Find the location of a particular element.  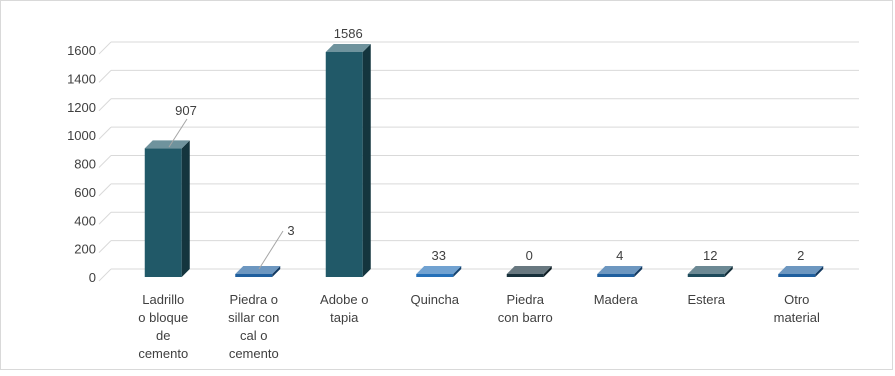

data-label: 3 is located at coordinates (290, 230).